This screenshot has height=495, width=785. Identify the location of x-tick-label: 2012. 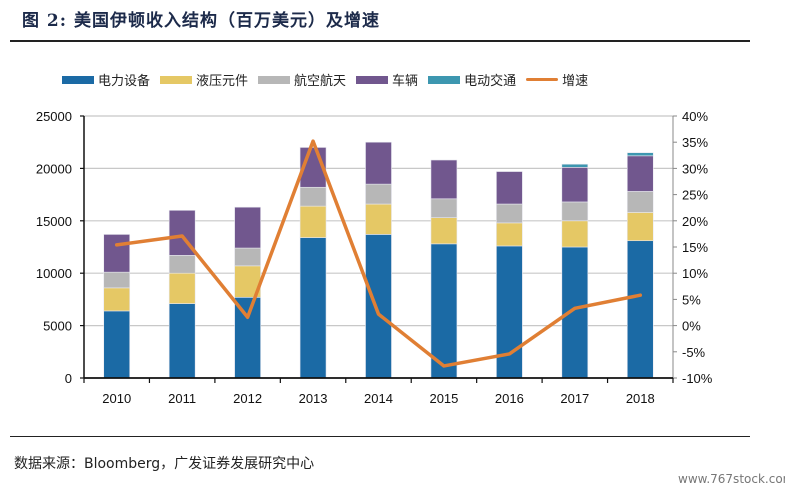
(247, 398).